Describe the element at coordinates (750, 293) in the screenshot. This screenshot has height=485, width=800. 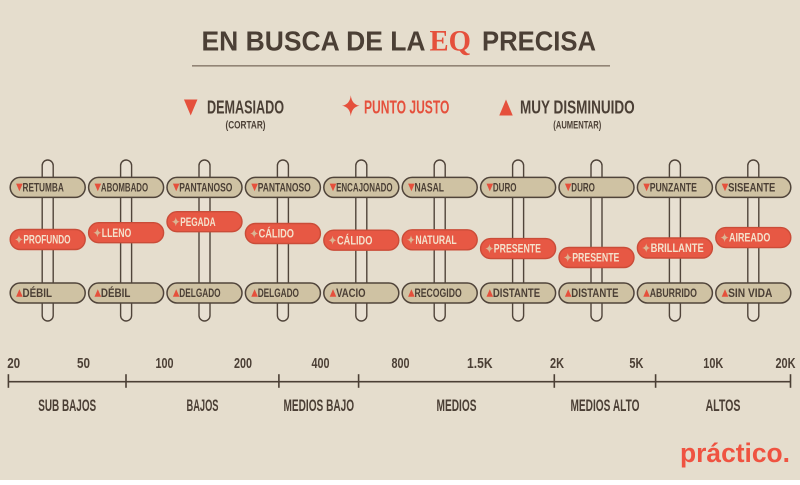
I see `svg-text: SIN VIDA` at that location.